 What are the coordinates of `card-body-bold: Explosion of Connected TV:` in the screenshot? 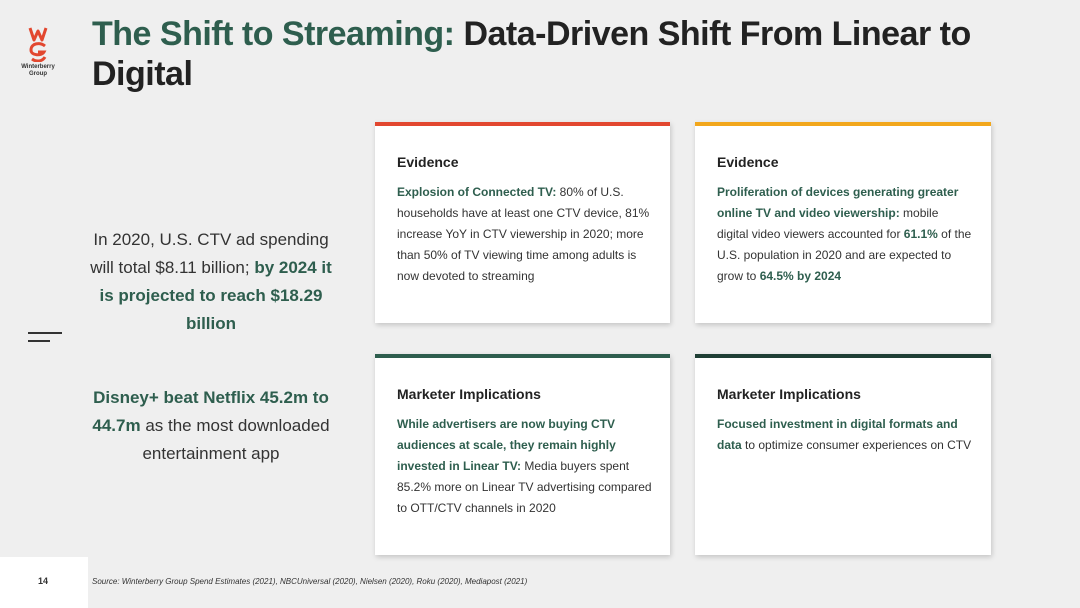 It's located at (477, 192).